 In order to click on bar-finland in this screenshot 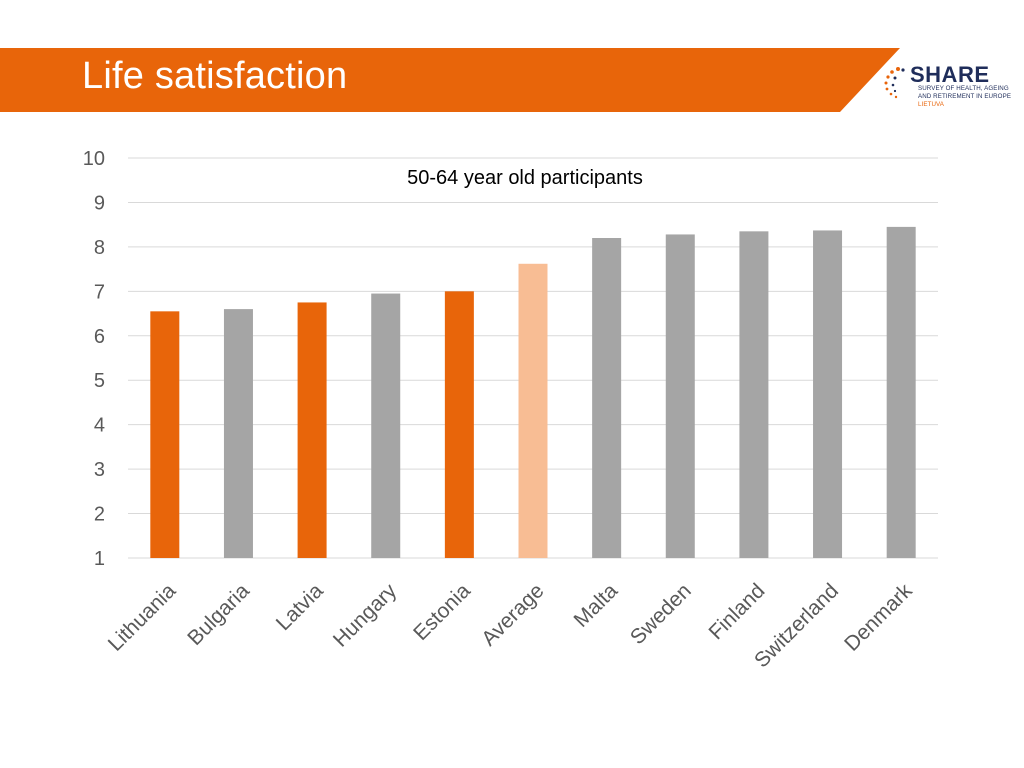, I will do `click(754, 395)`.